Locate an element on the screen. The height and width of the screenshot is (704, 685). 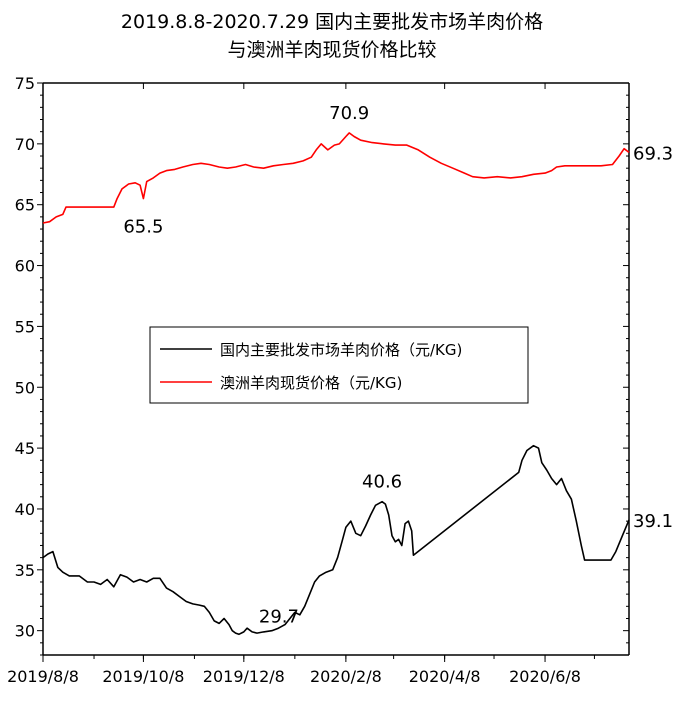
series-line-australia is located at coordinates (336, 178).